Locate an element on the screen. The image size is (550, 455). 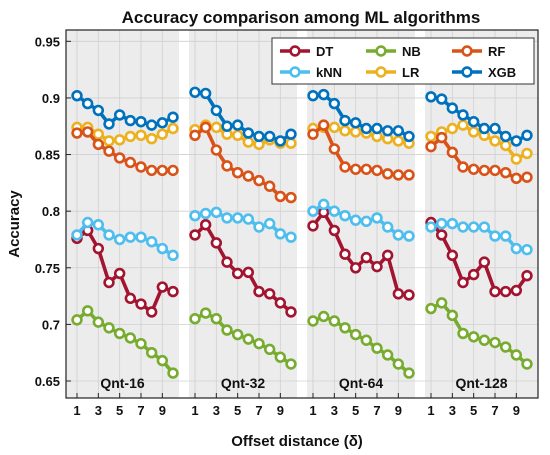
y-tick-label: 0.7 is located at coordinates (51, 324).